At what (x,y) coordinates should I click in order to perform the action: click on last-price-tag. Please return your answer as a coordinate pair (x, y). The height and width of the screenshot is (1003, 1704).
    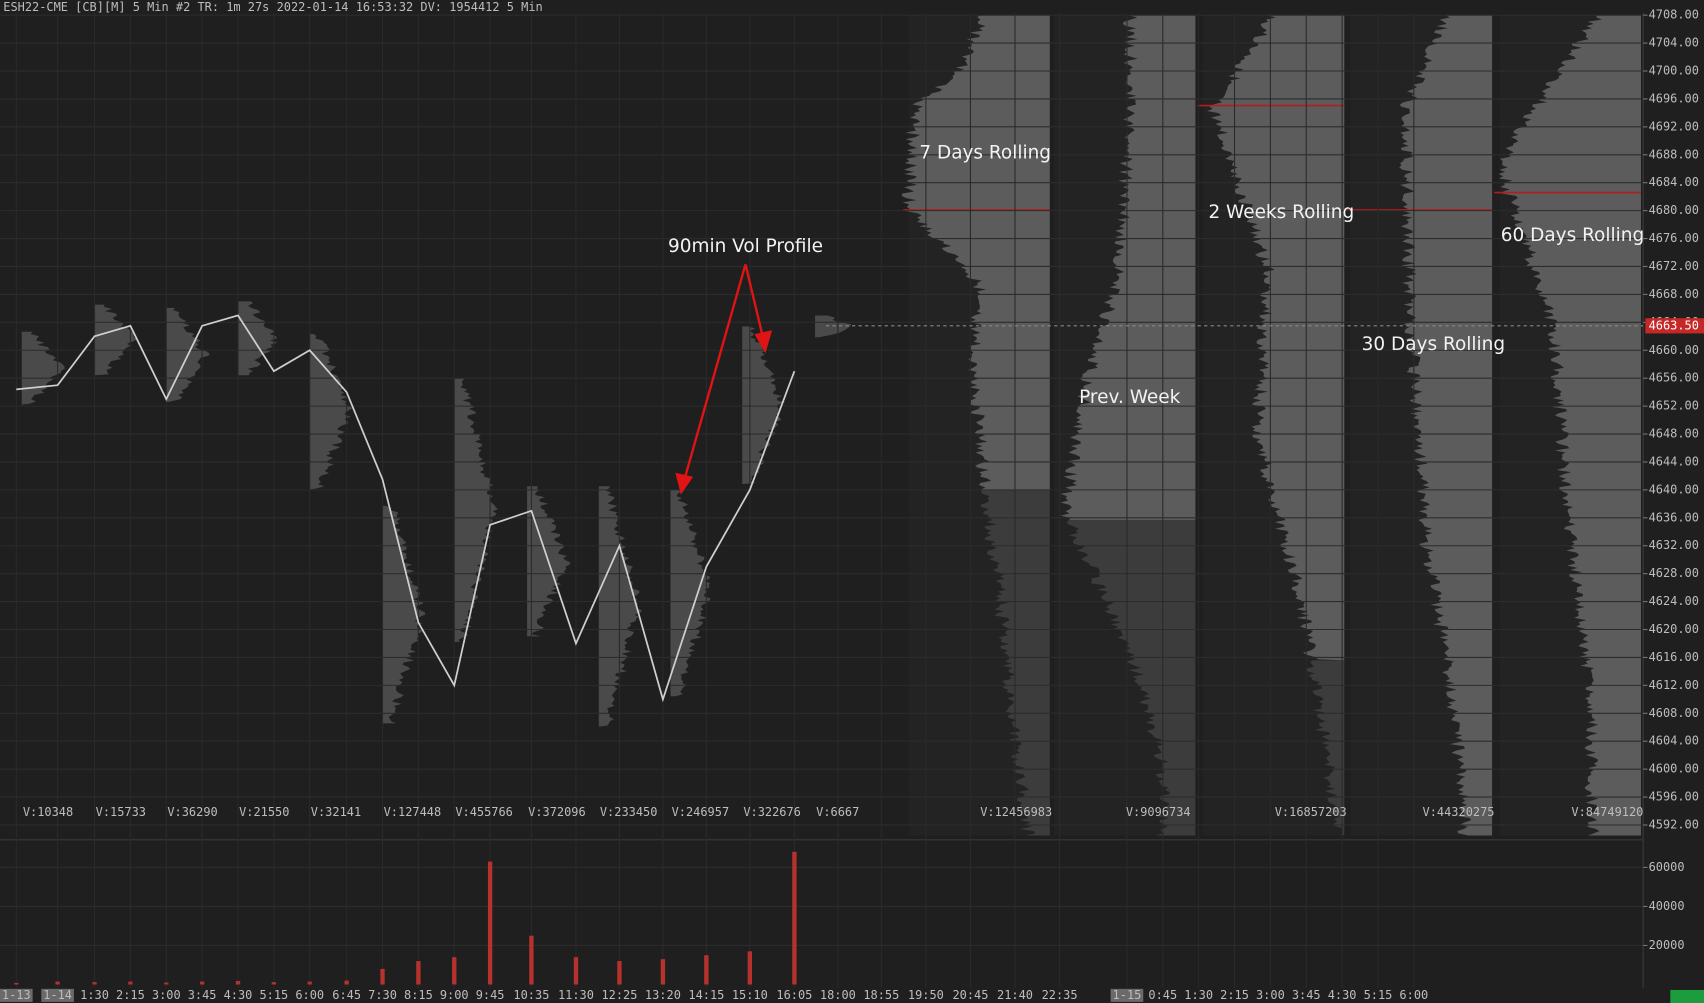
    Looking at the image, I should click on (1674, 326).